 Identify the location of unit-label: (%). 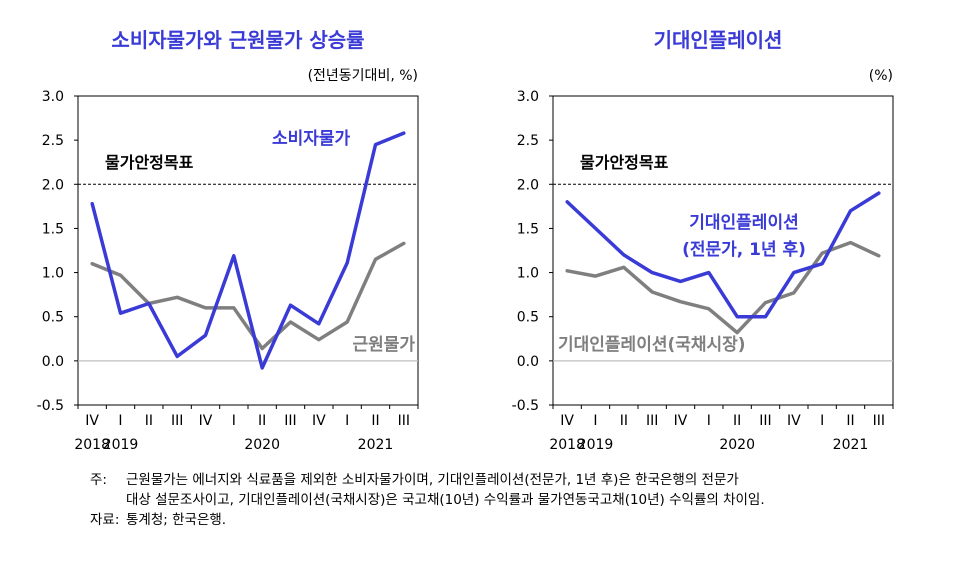
(881, 76).